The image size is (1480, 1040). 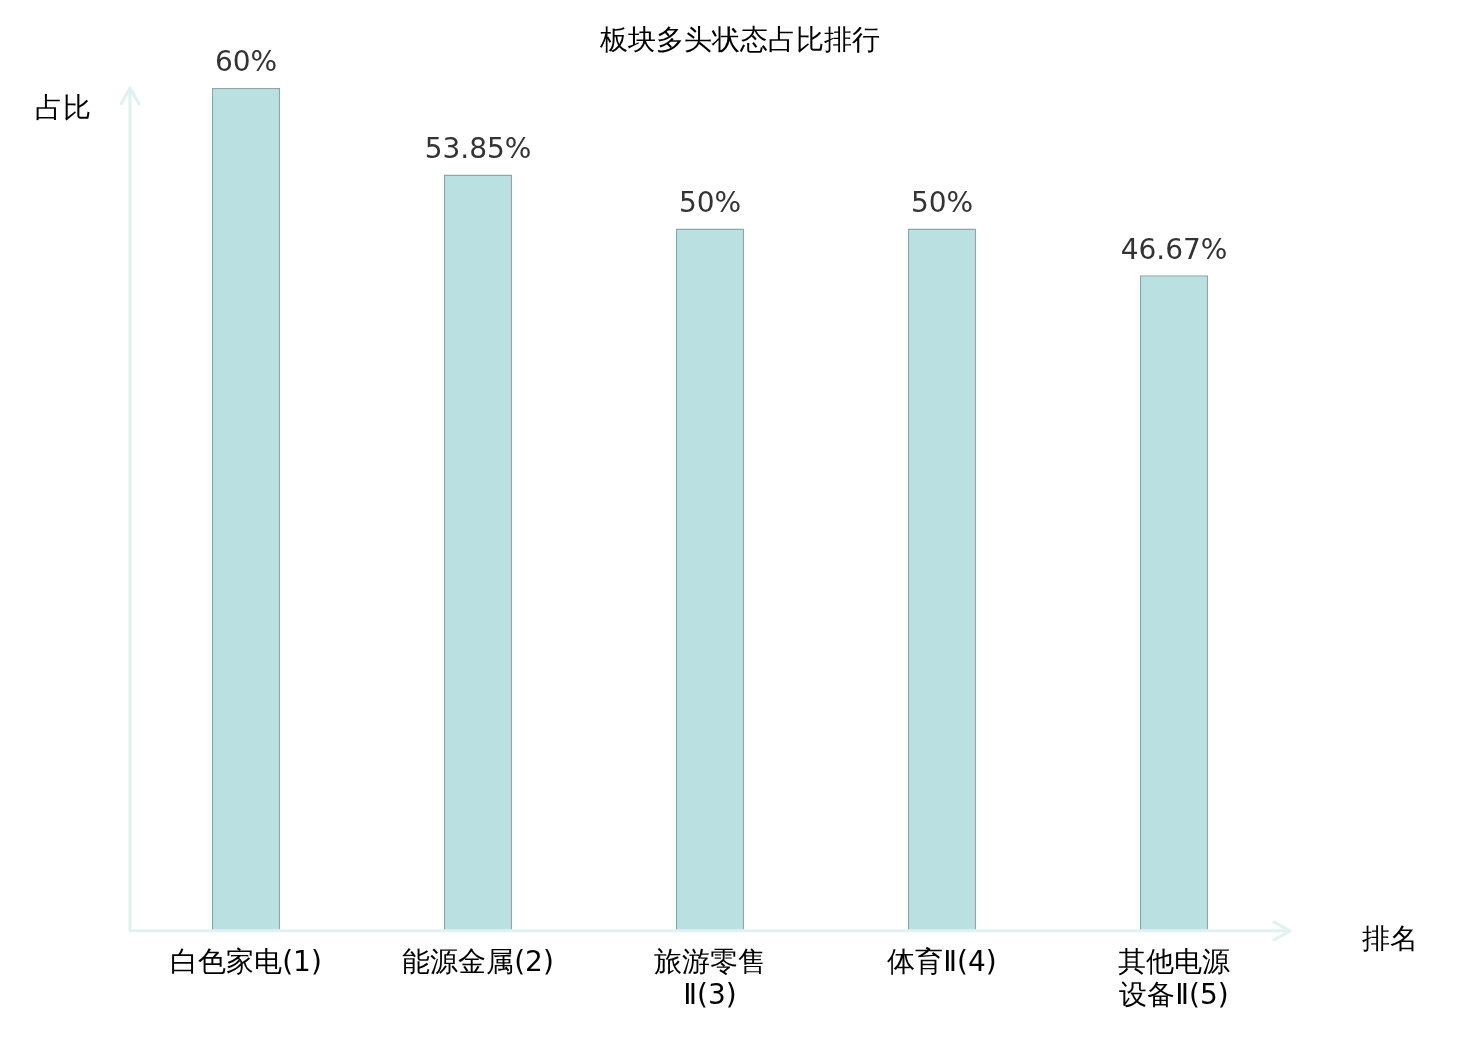 What do you see at coordinates (710, 978) in the screenshot?
I see `x-tick-label: 旅游零售Ⅱ(3)` at bounding box center [710, 978].